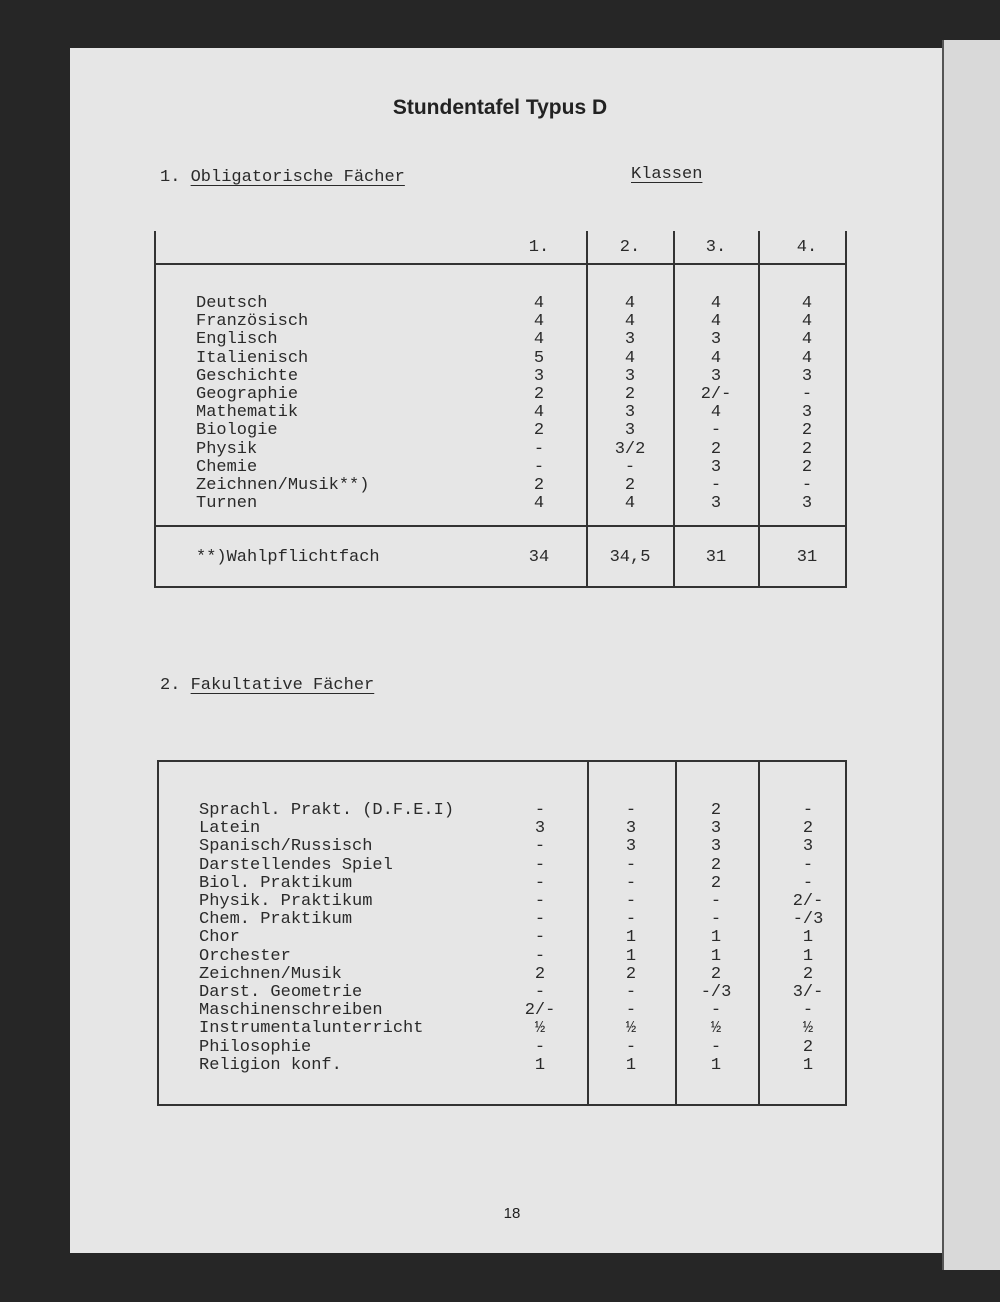 Image resolution: width=1000 pixels, height=1302 pixels. What do you see at coordinates (667, 174) in the screenshot?
I see `classes-label: Klassen` at bounding box center [667, 174].